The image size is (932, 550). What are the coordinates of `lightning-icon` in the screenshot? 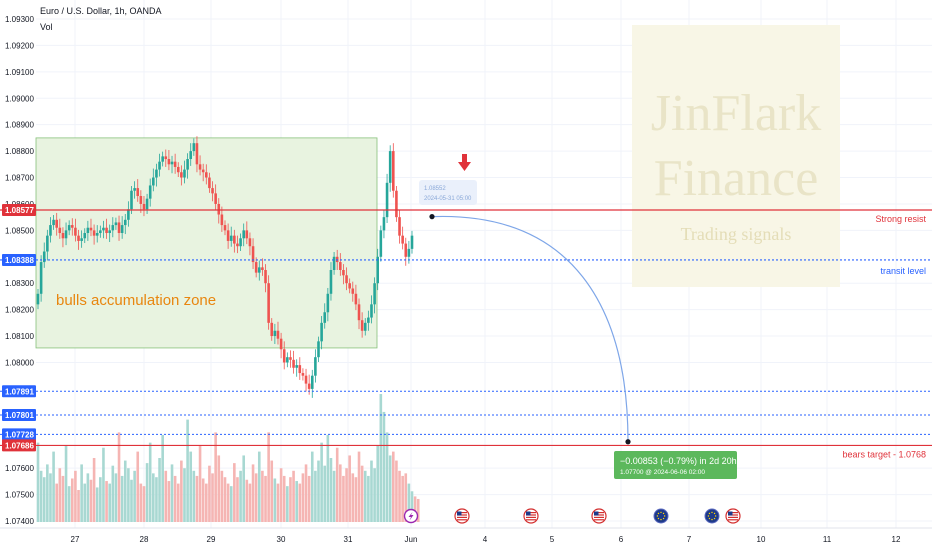 It's located at (411, 516).